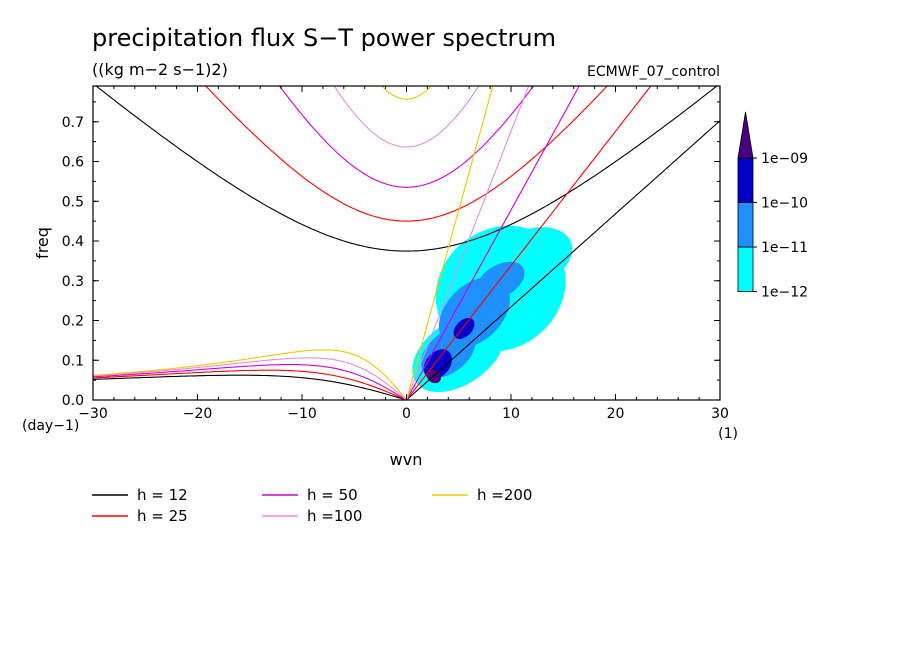 Image resolution: width=904 pixels, height=659 pixels. What do you see at coordinates (93, 414) in the screenshot?
I see `x-tick-label: −30` at bounding box center [93, 414].